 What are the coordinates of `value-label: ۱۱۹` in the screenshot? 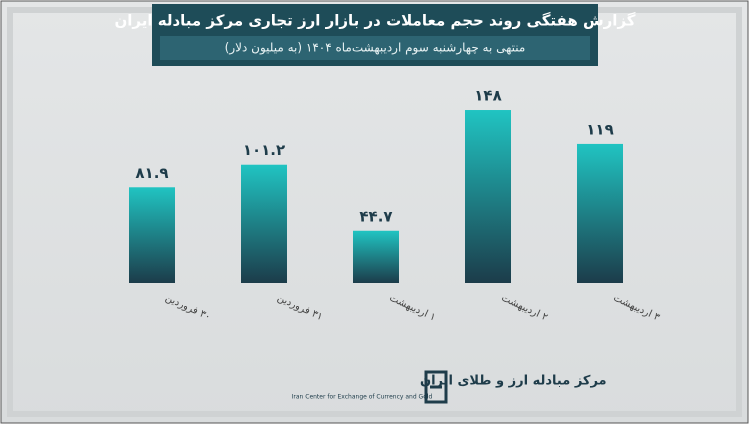 It's located at (599, 129).